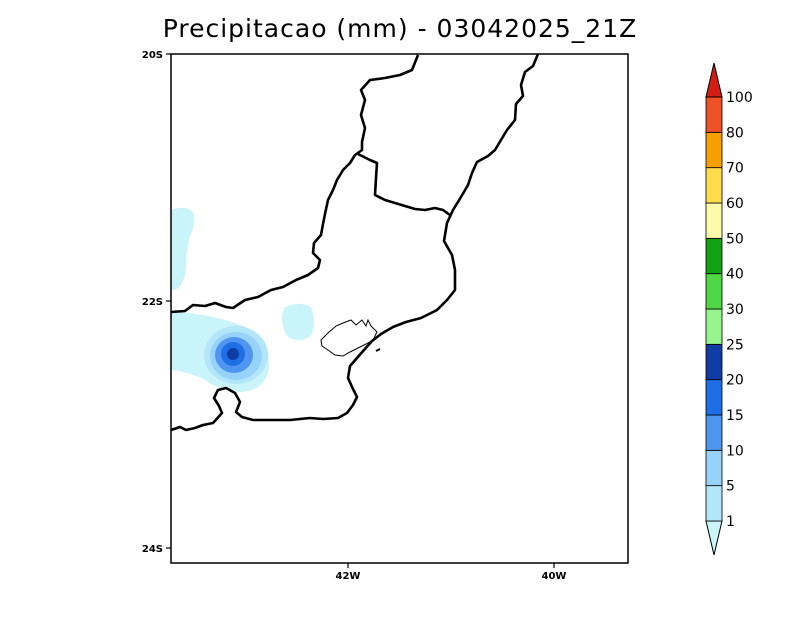 The height and width of the screenshot is (618, 800). I want to click on colorbar-label: 80, so click(735, 133).